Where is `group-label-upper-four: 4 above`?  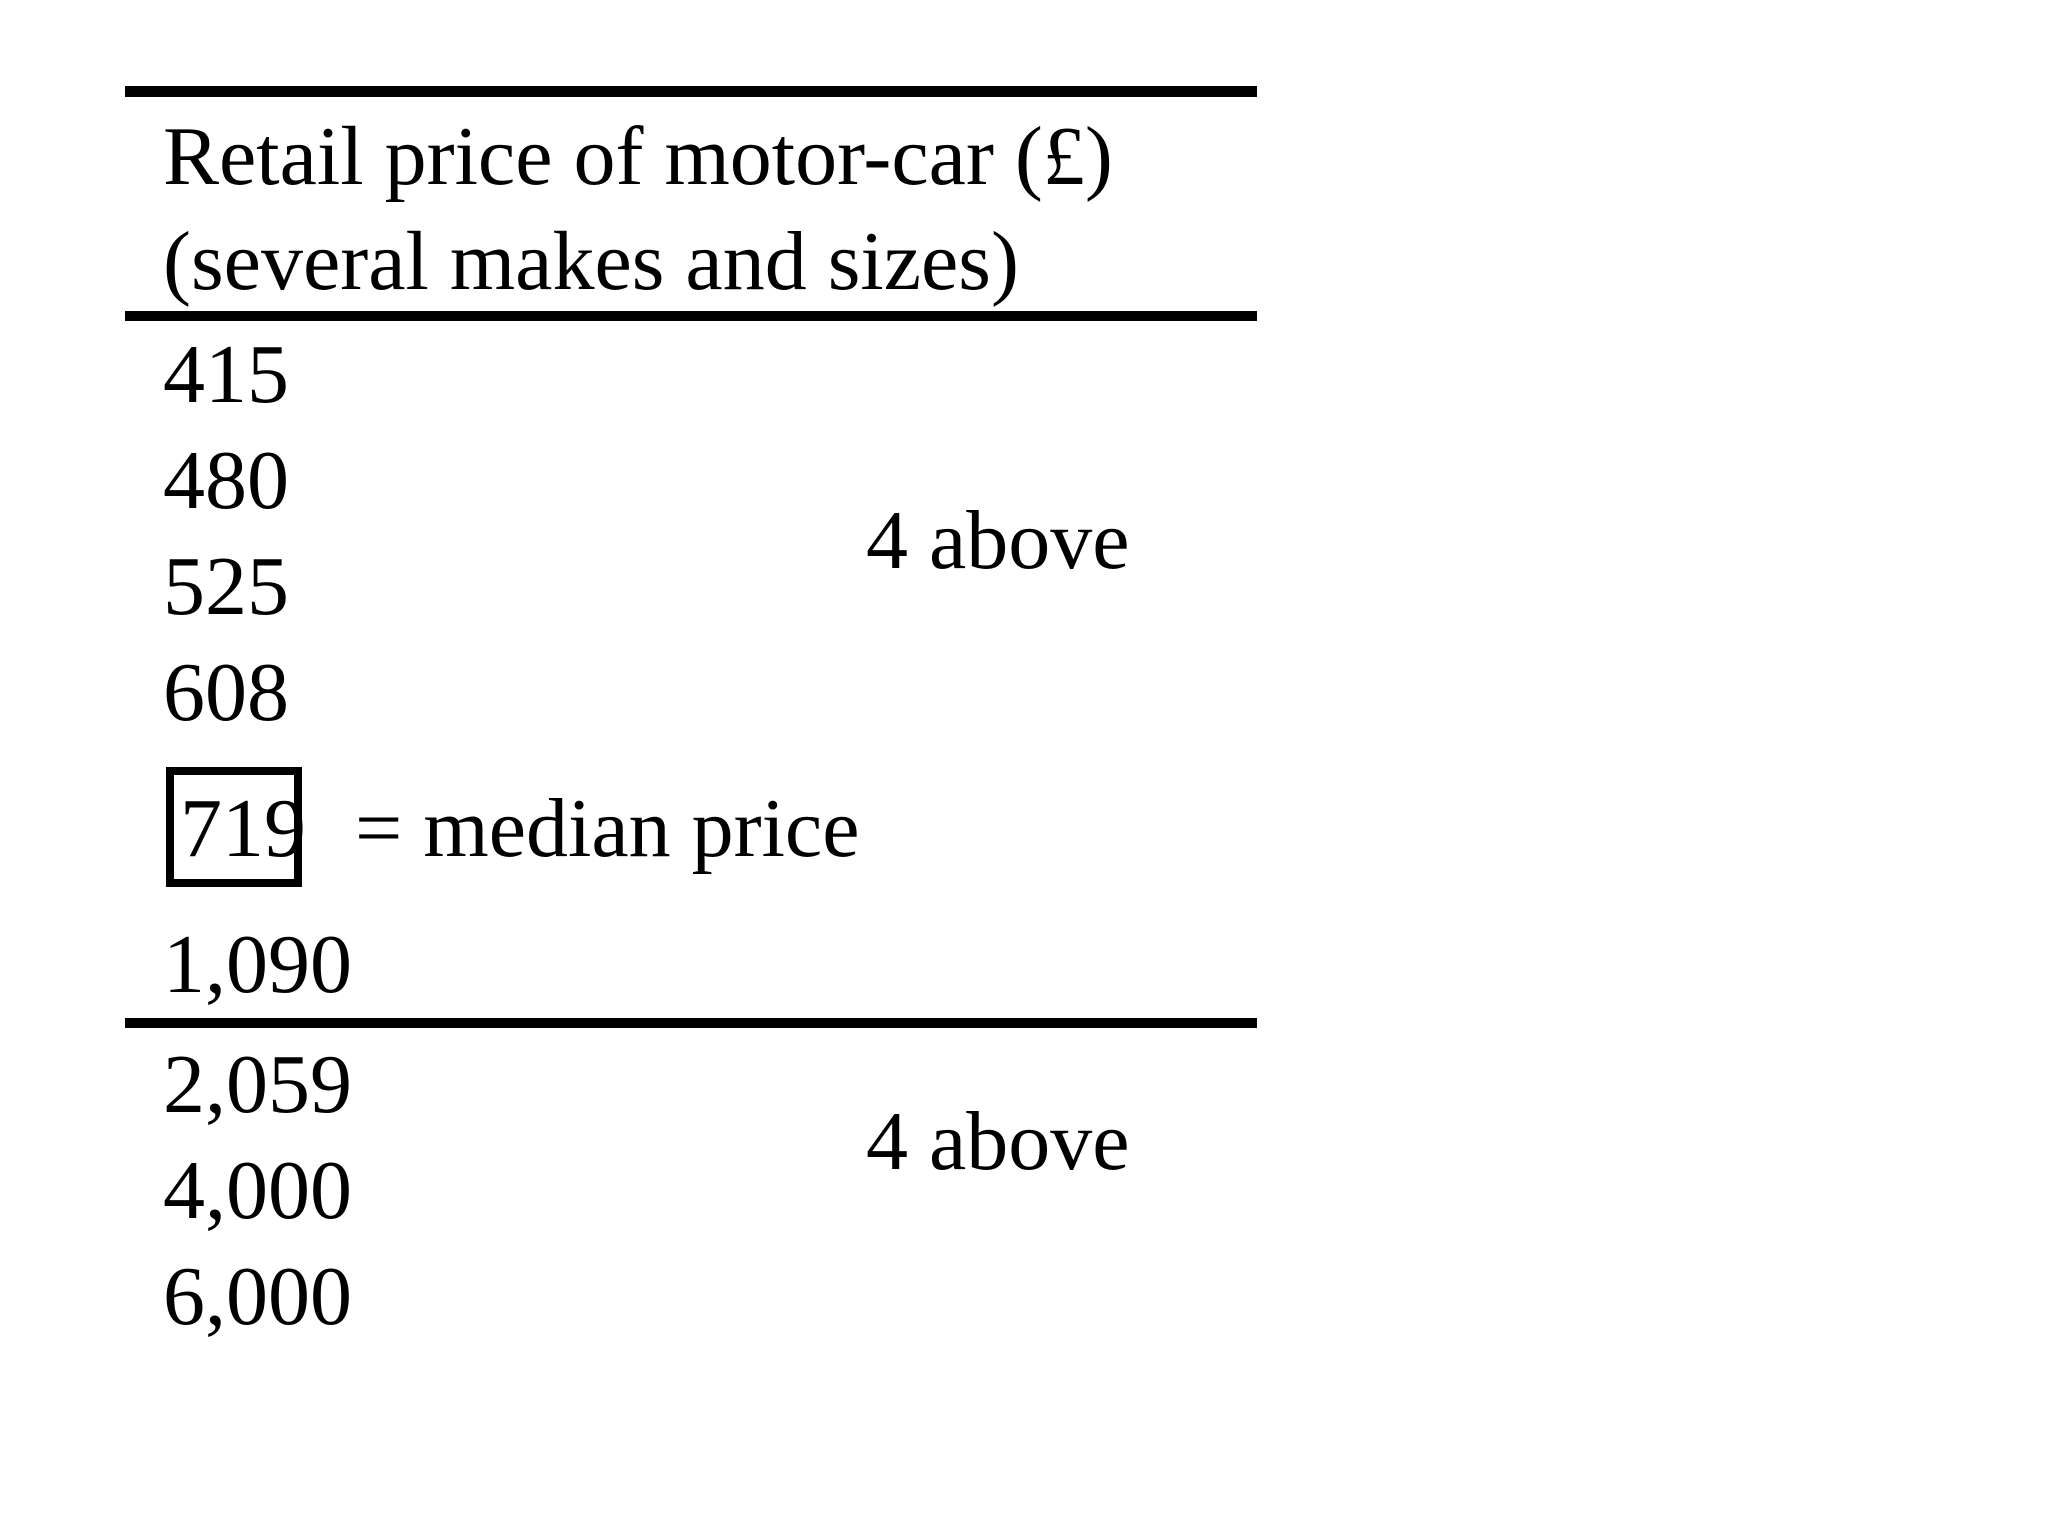
group-label-upper-four: 4 above is located at coordinates (998, 1141).